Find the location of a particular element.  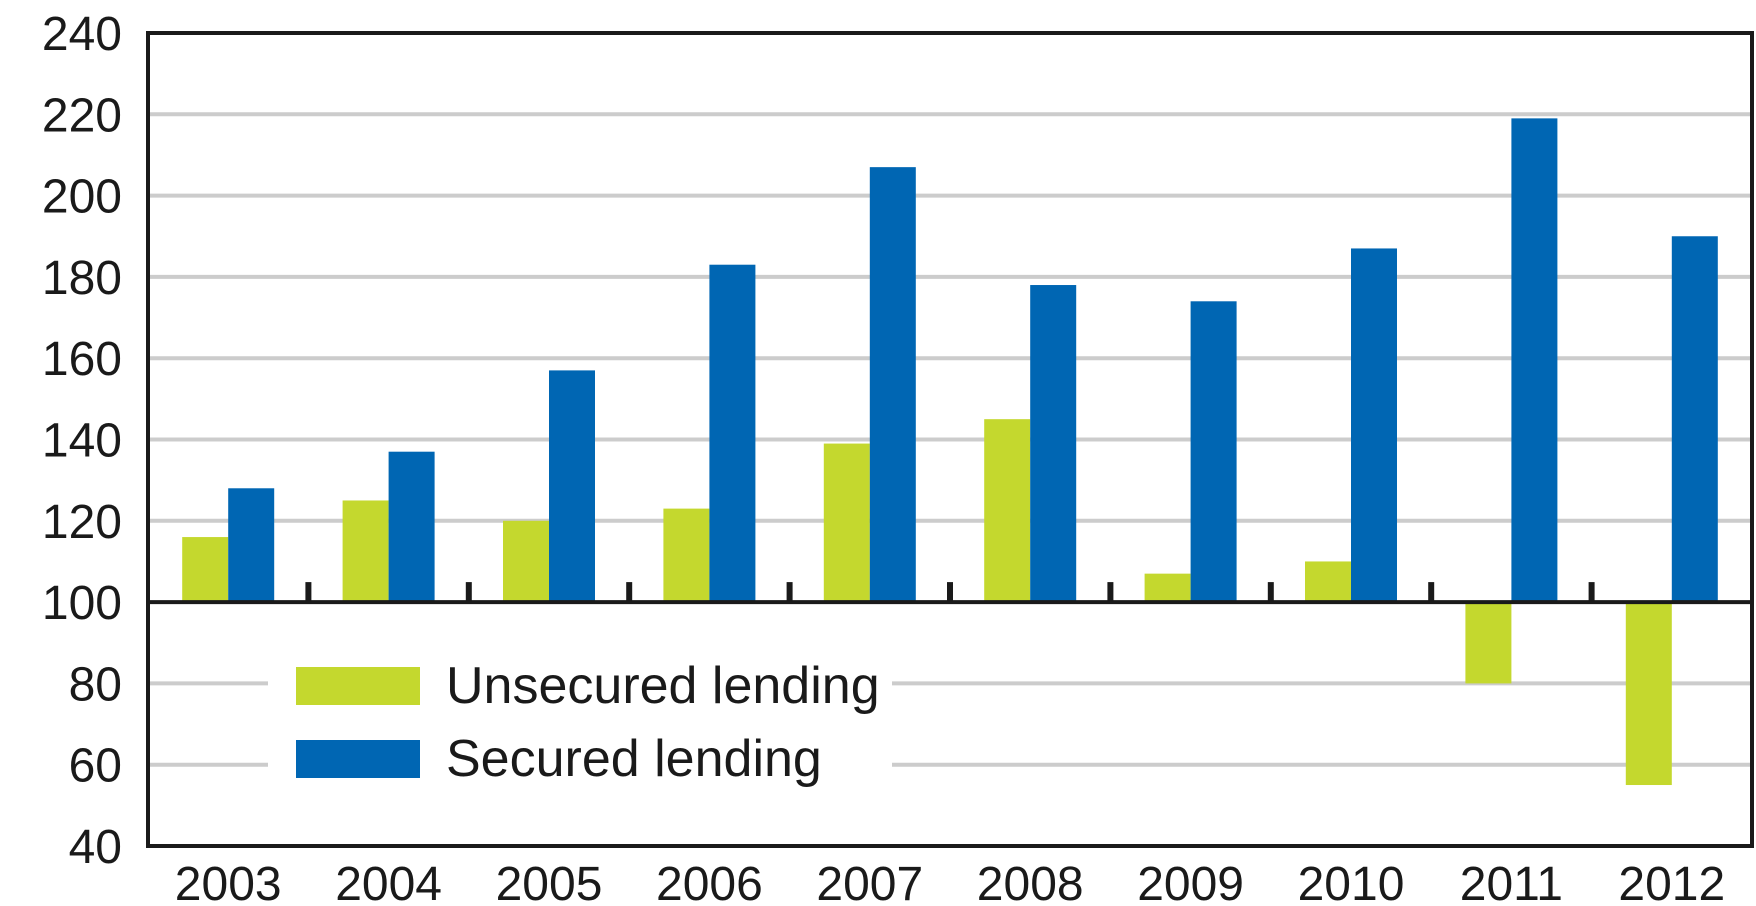

x-tick-label-2004: 2004 is located at coordinates (388, 882).